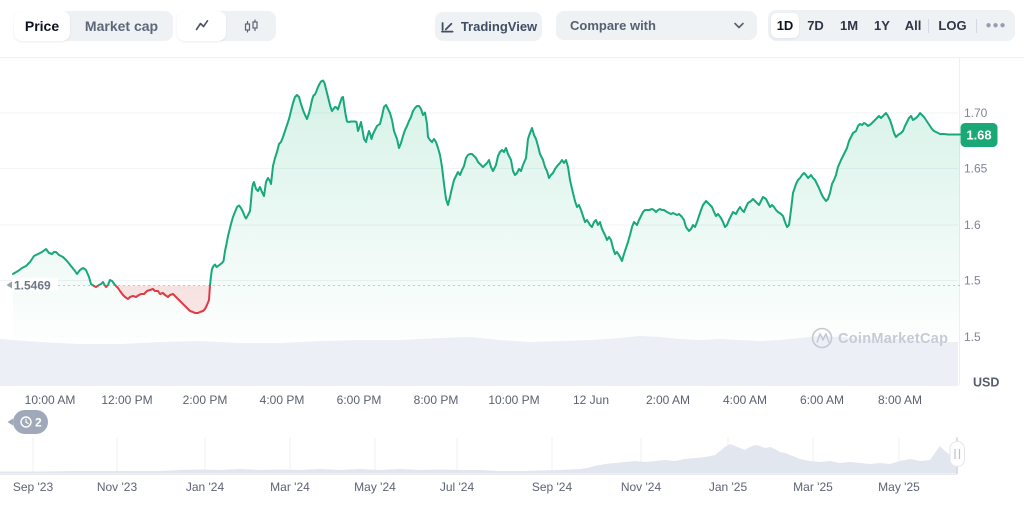 This screenshot has width=1024, height=515. Describe the element at coordinates (32, 286) in the screenshot. I see `svg-text: 1.5469` at that location.